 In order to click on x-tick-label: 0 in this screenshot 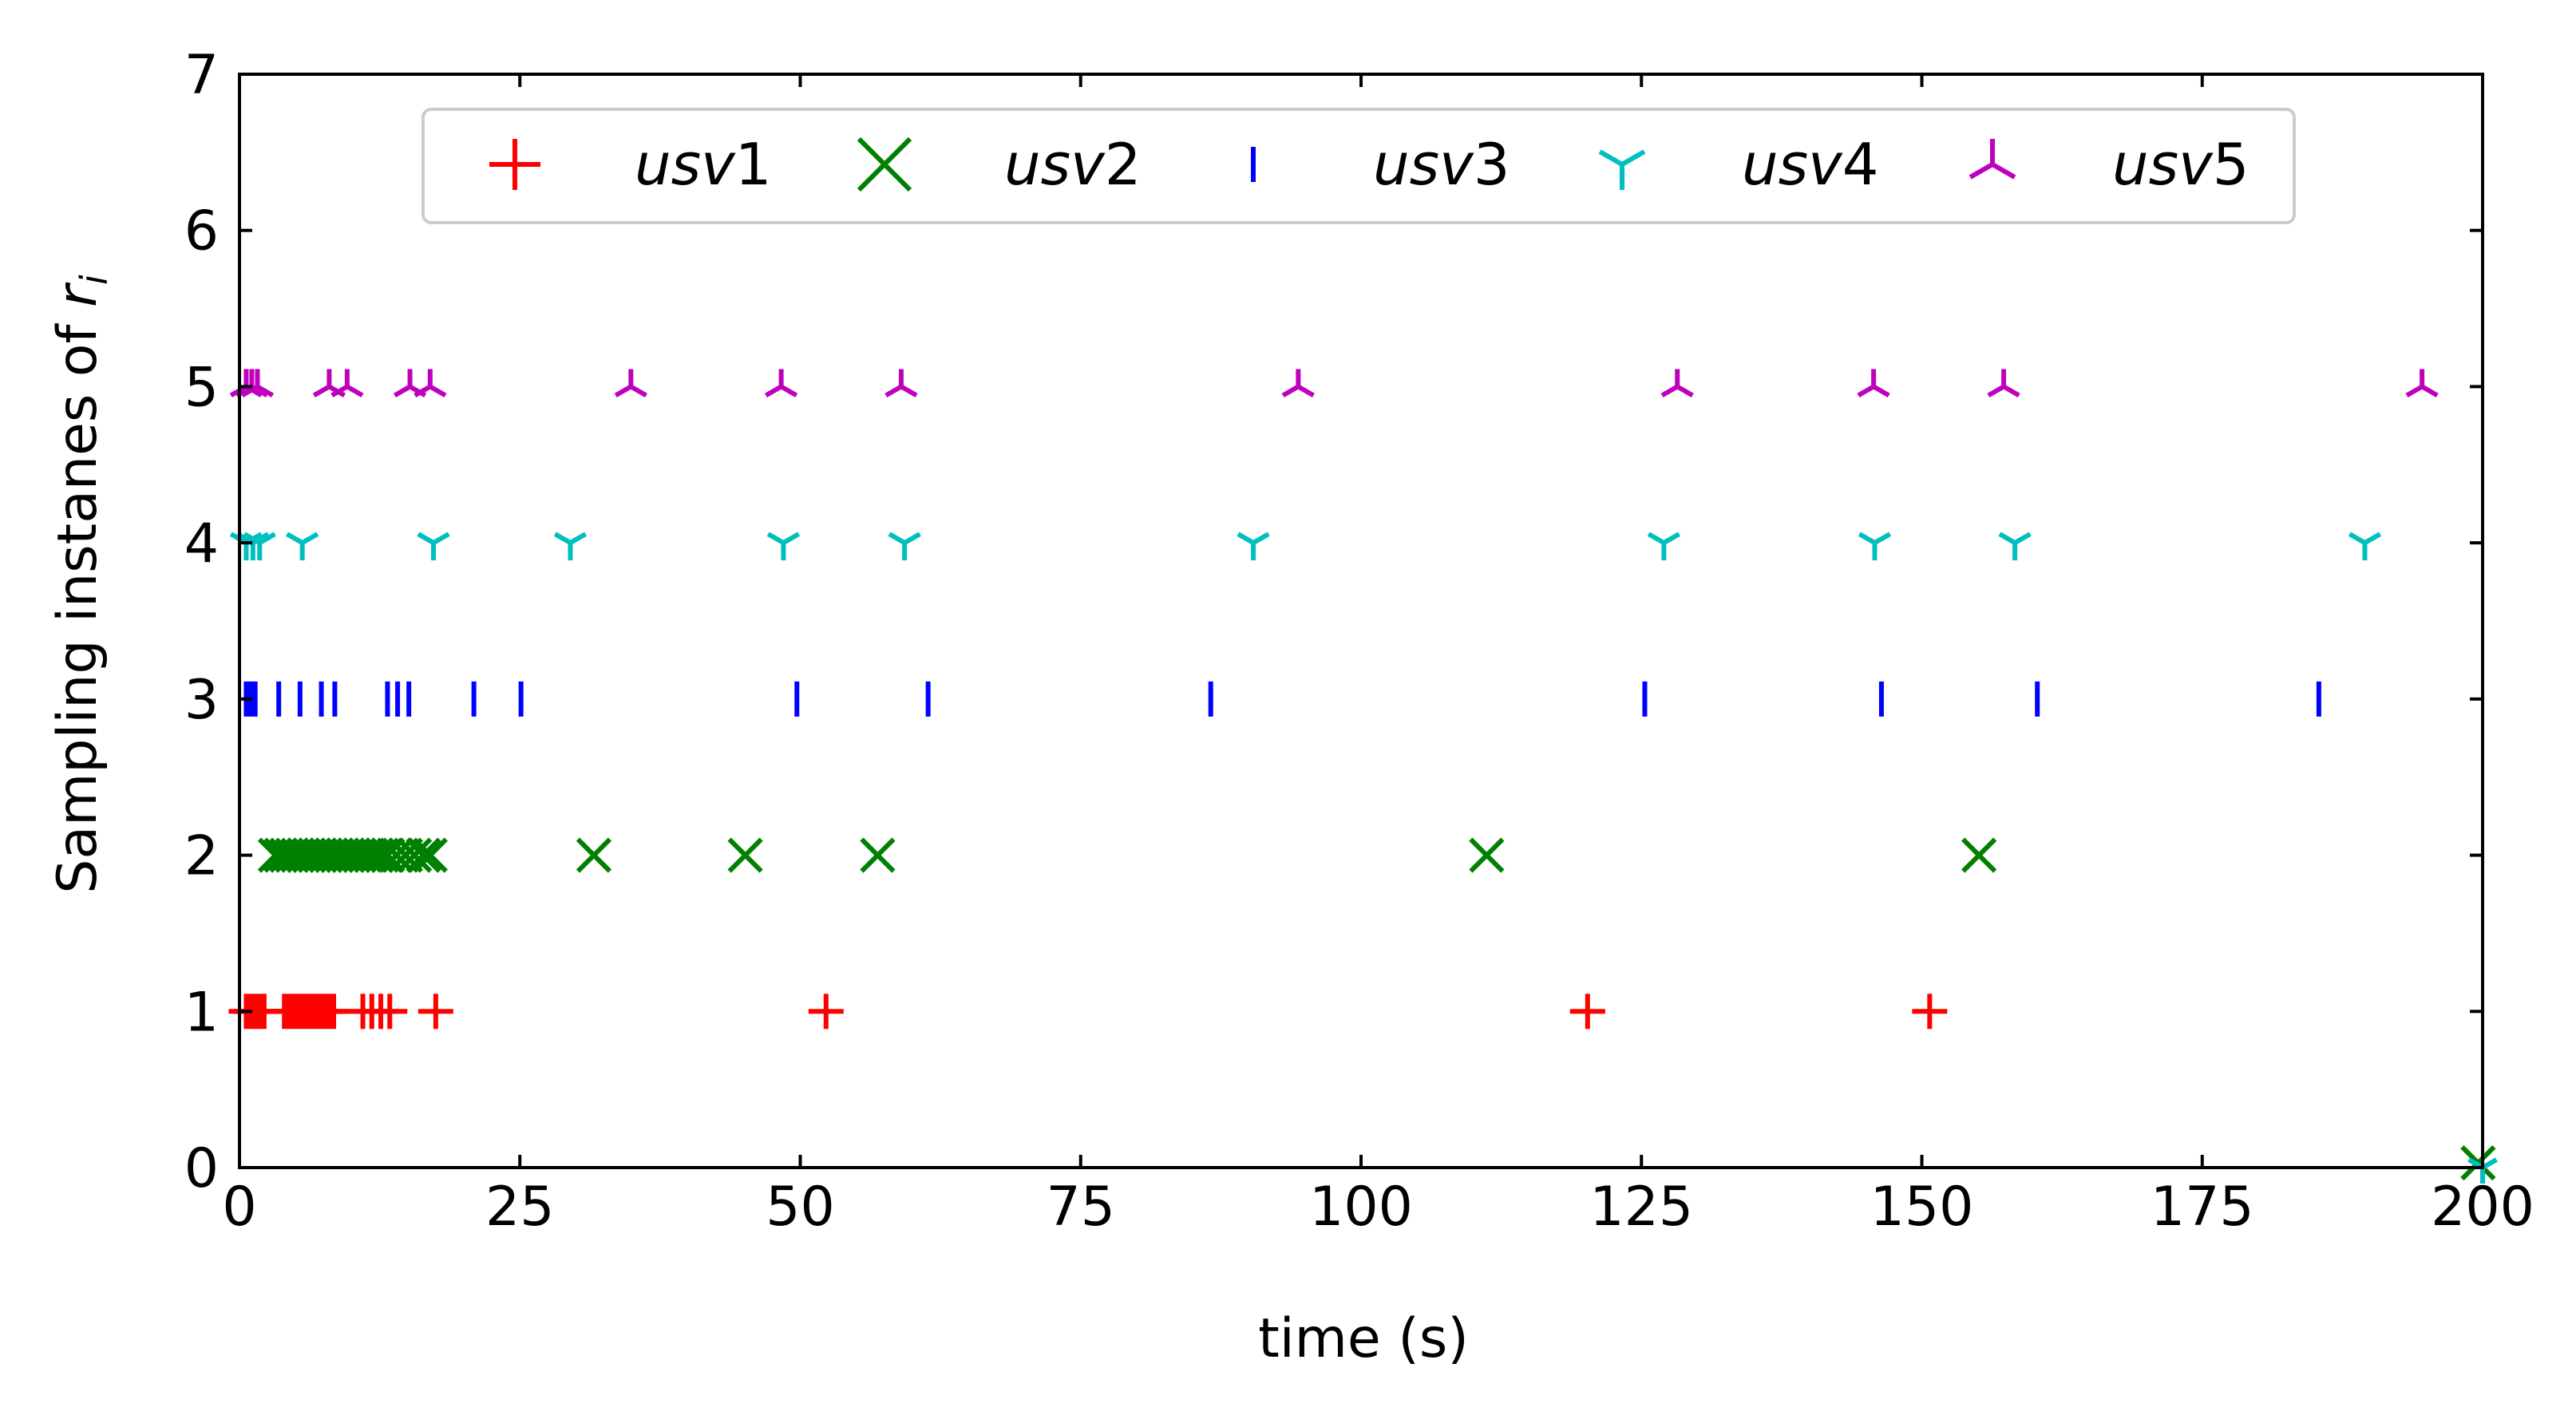, I will do `click(239, 1207)`.